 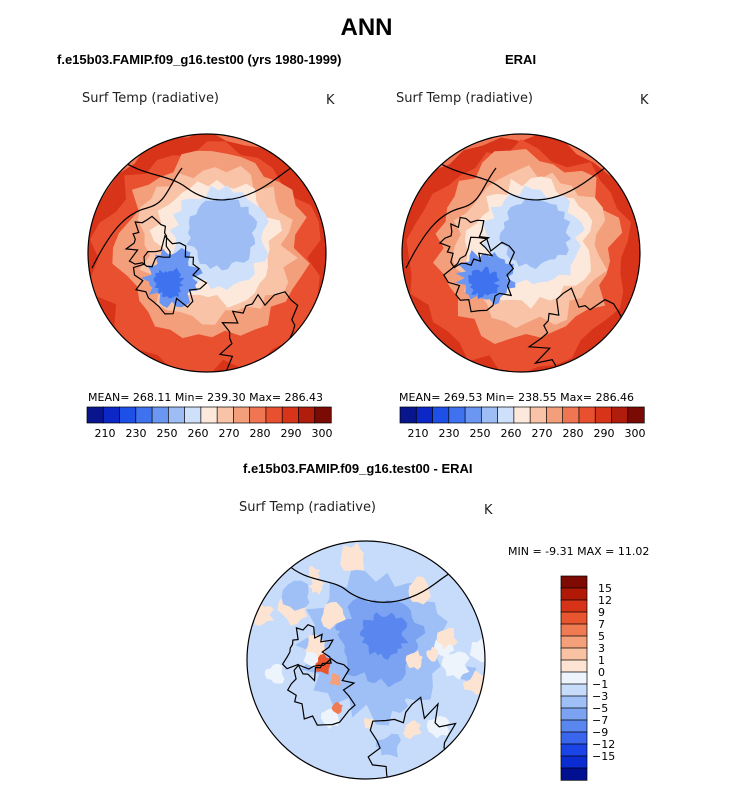 What do you see at coordinates (521, 59) in the screenshot?
I see `panel-title-erai: ERAI` at bounding box center [521, 59].